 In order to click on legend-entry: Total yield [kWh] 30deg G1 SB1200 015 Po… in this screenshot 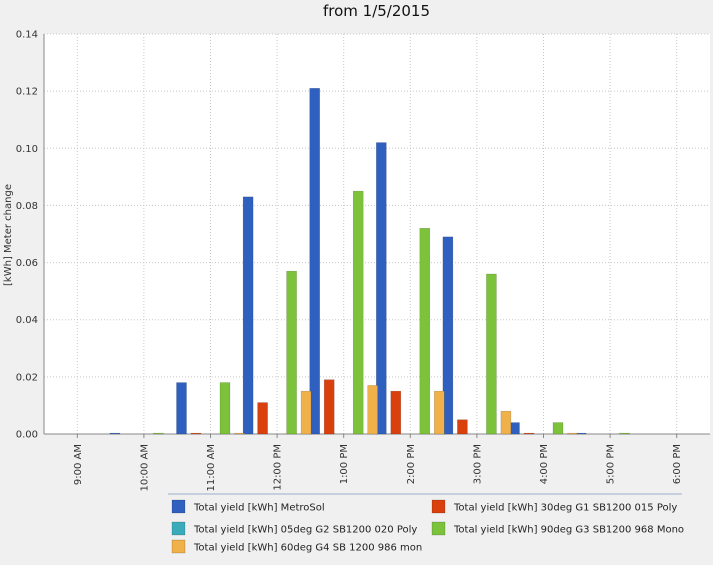, I will do `click(565, 508)`.